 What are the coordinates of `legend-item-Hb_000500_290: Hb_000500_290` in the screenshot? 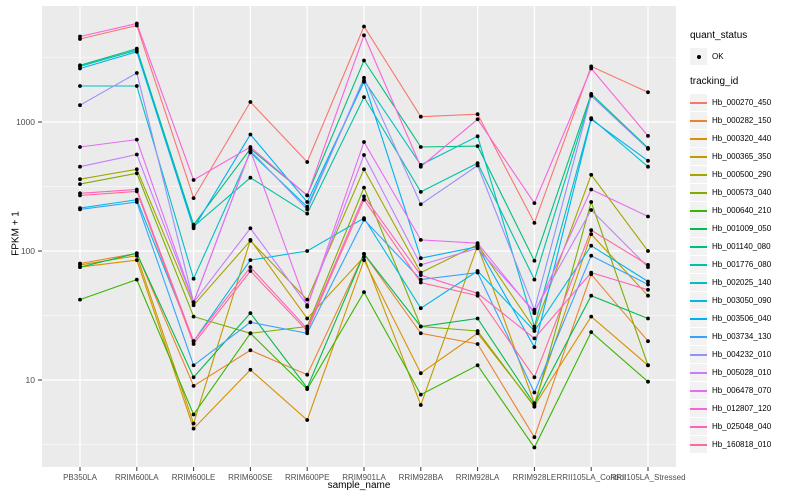 It's located at (744, 174).